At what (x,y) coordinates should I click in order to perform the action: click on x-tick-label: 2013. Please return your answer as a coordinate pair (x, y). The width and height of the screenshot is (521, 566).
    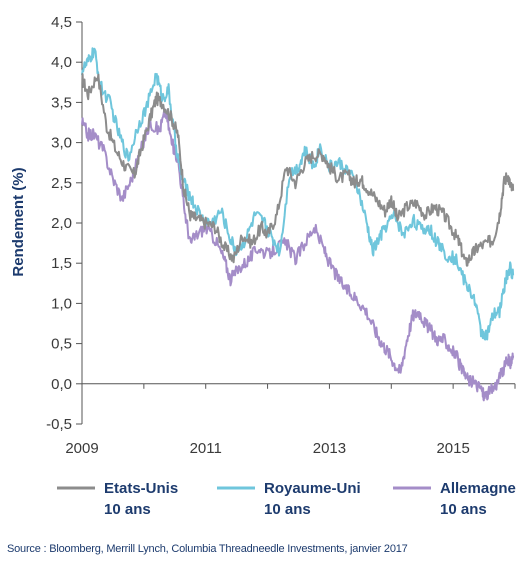
    Looking at the image, I should click on (329, 448).